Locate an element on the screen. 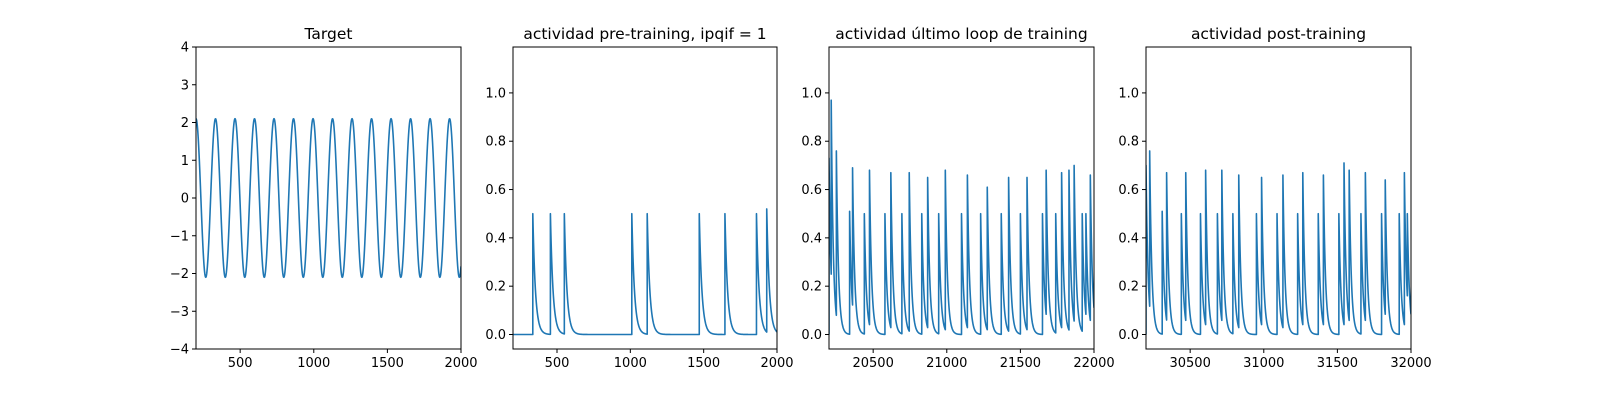 Image resolution: width=1600 pixels, height=400 pixels. y-tick-label: −1 is located at coordinates (179, 236).